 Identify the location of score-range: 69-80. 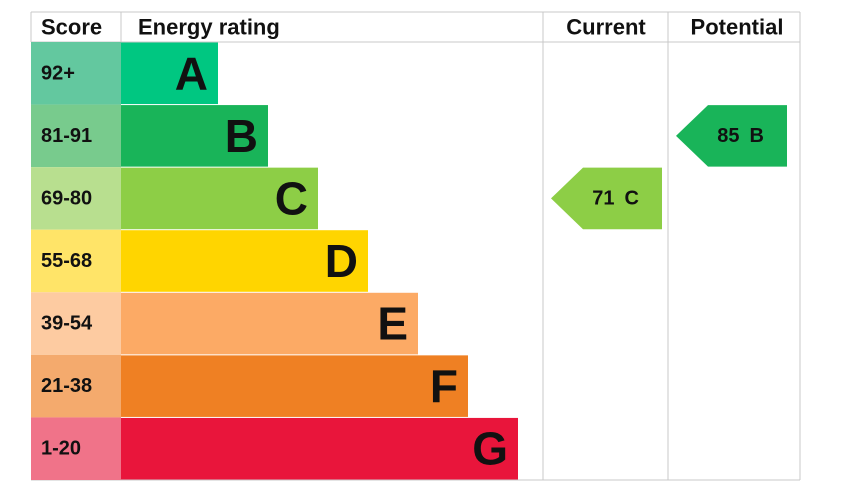
(66, 198).